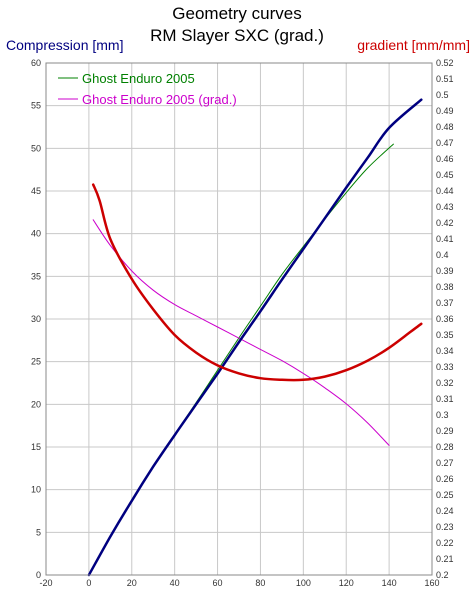 The image size is (474, 600). Describe the element at coordinates (442, 415) in the screenshot. I see `y-right-tick-label: 0.3` at that location.